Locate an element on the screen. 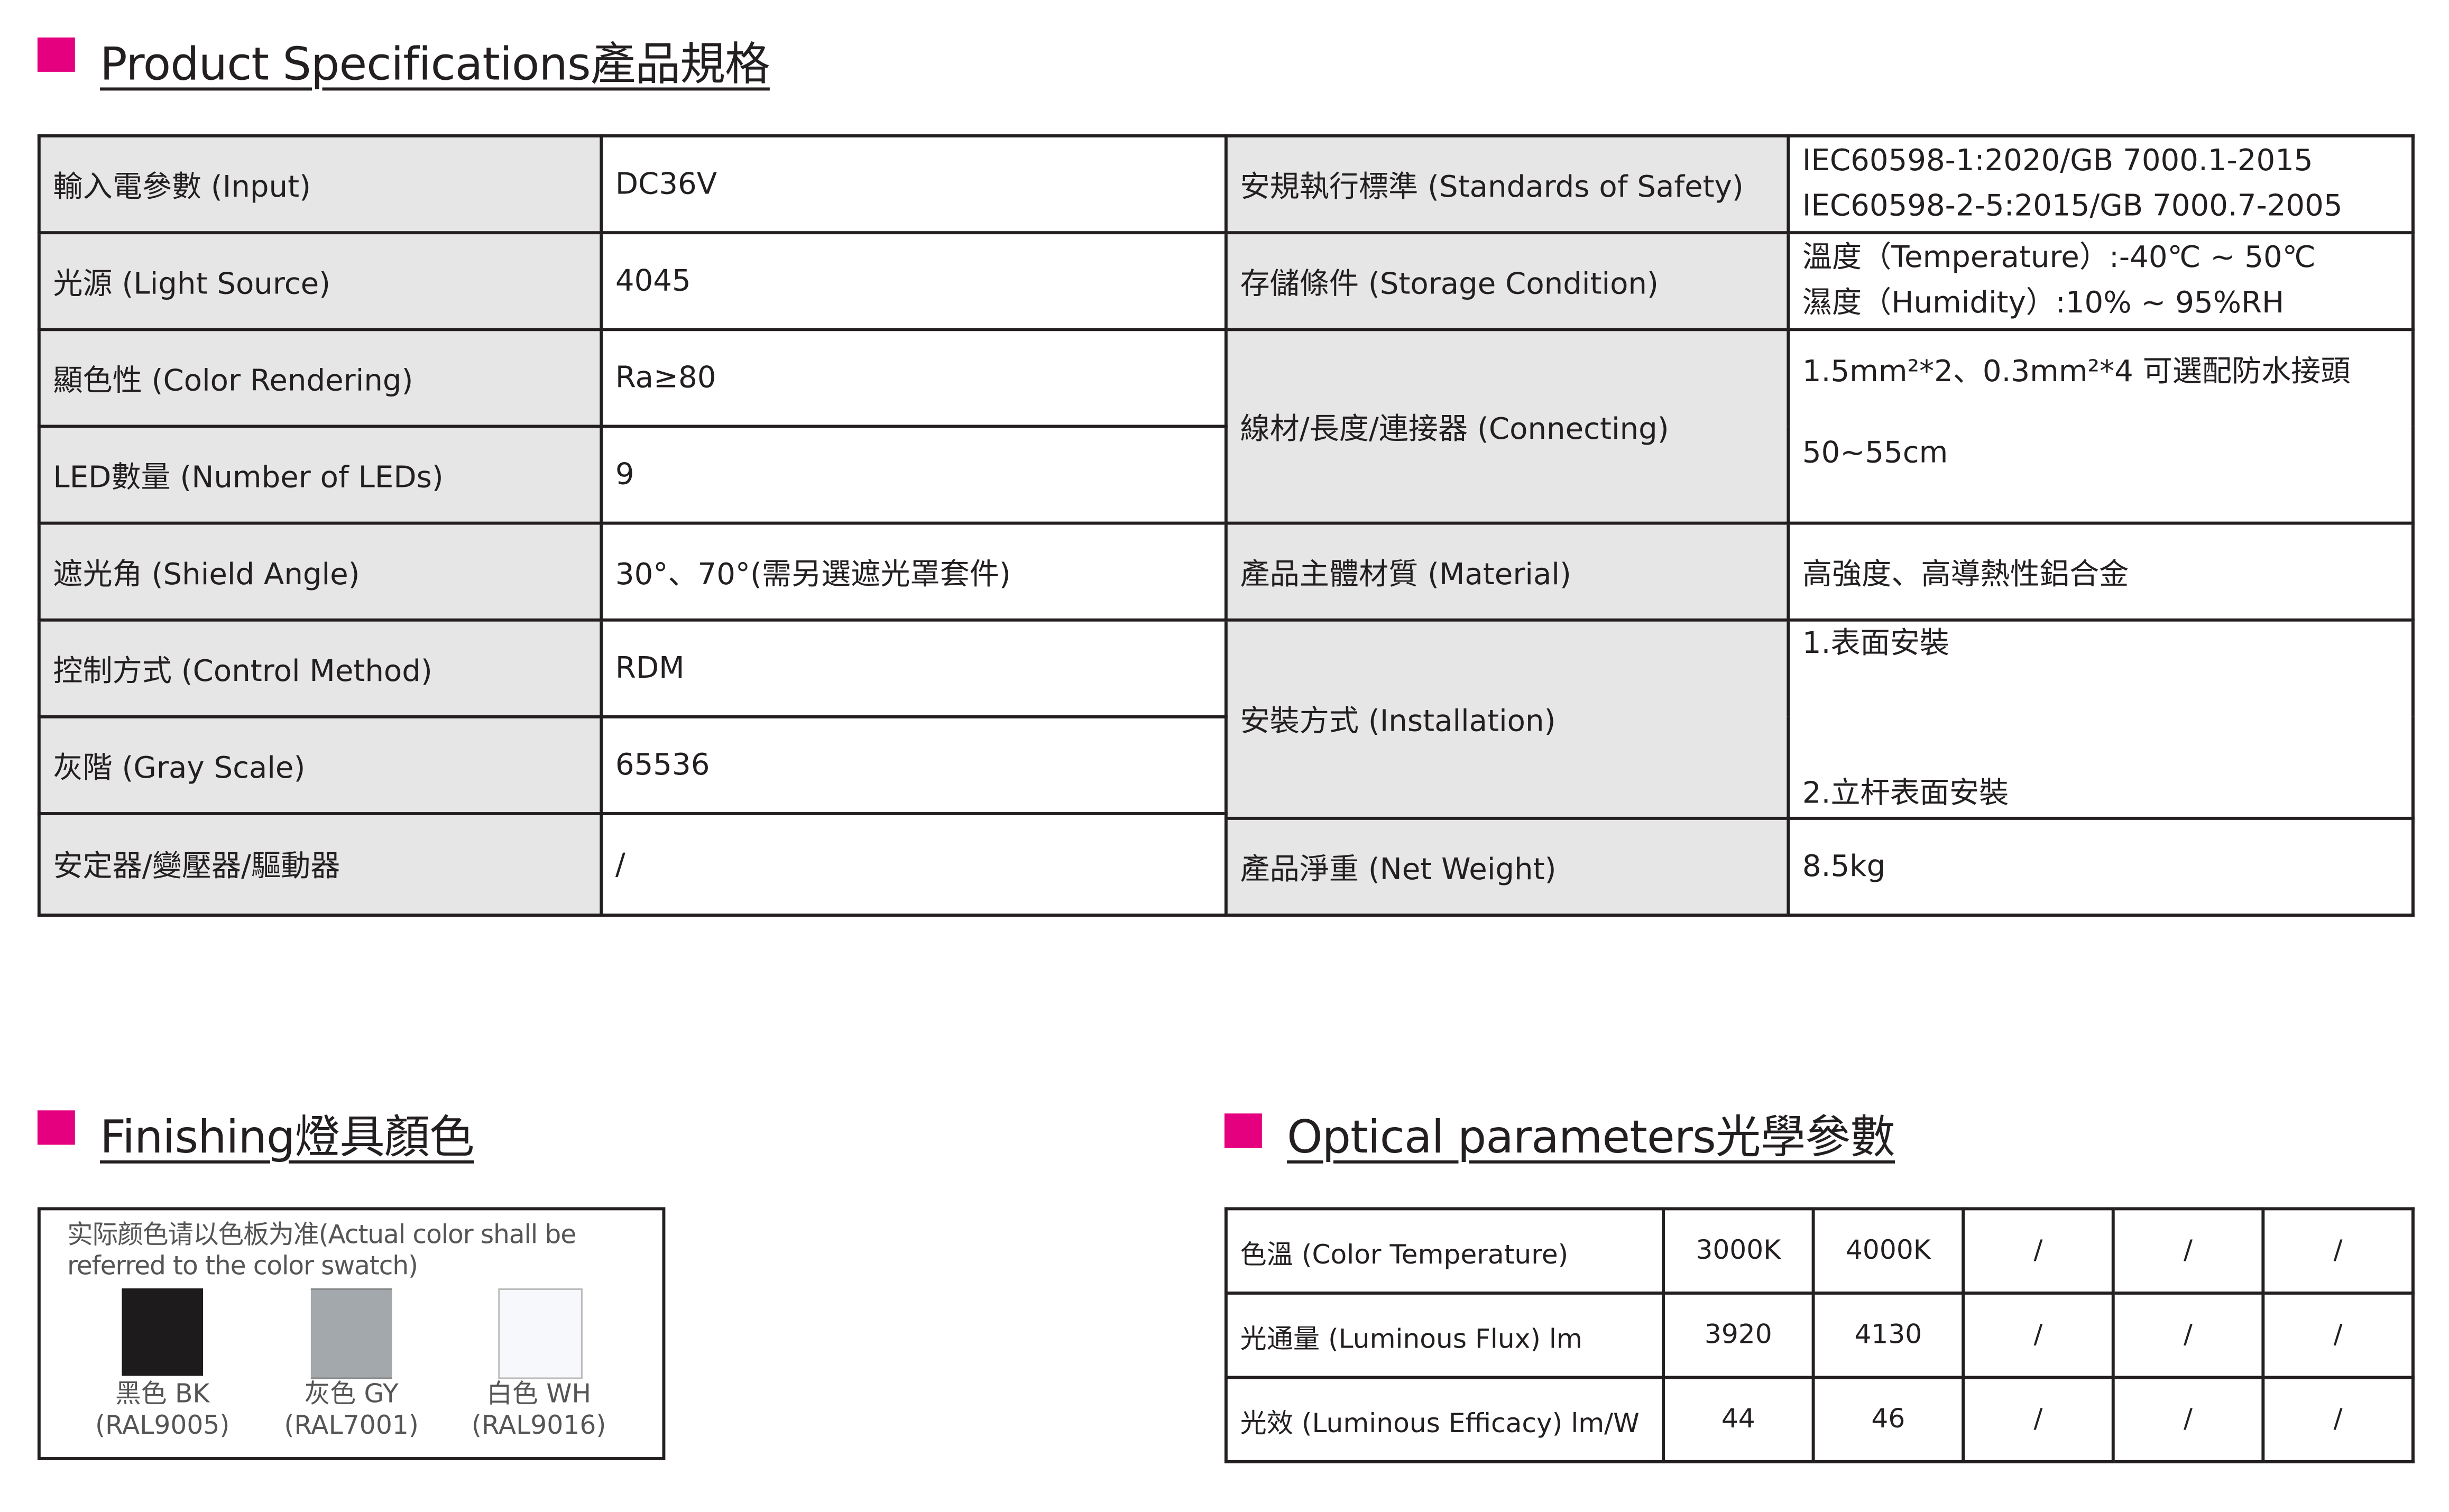 The height and width of the screenshot is (1512, 2449). installation-line: 1.表面安裝 is located at coordinates (1876, 643).